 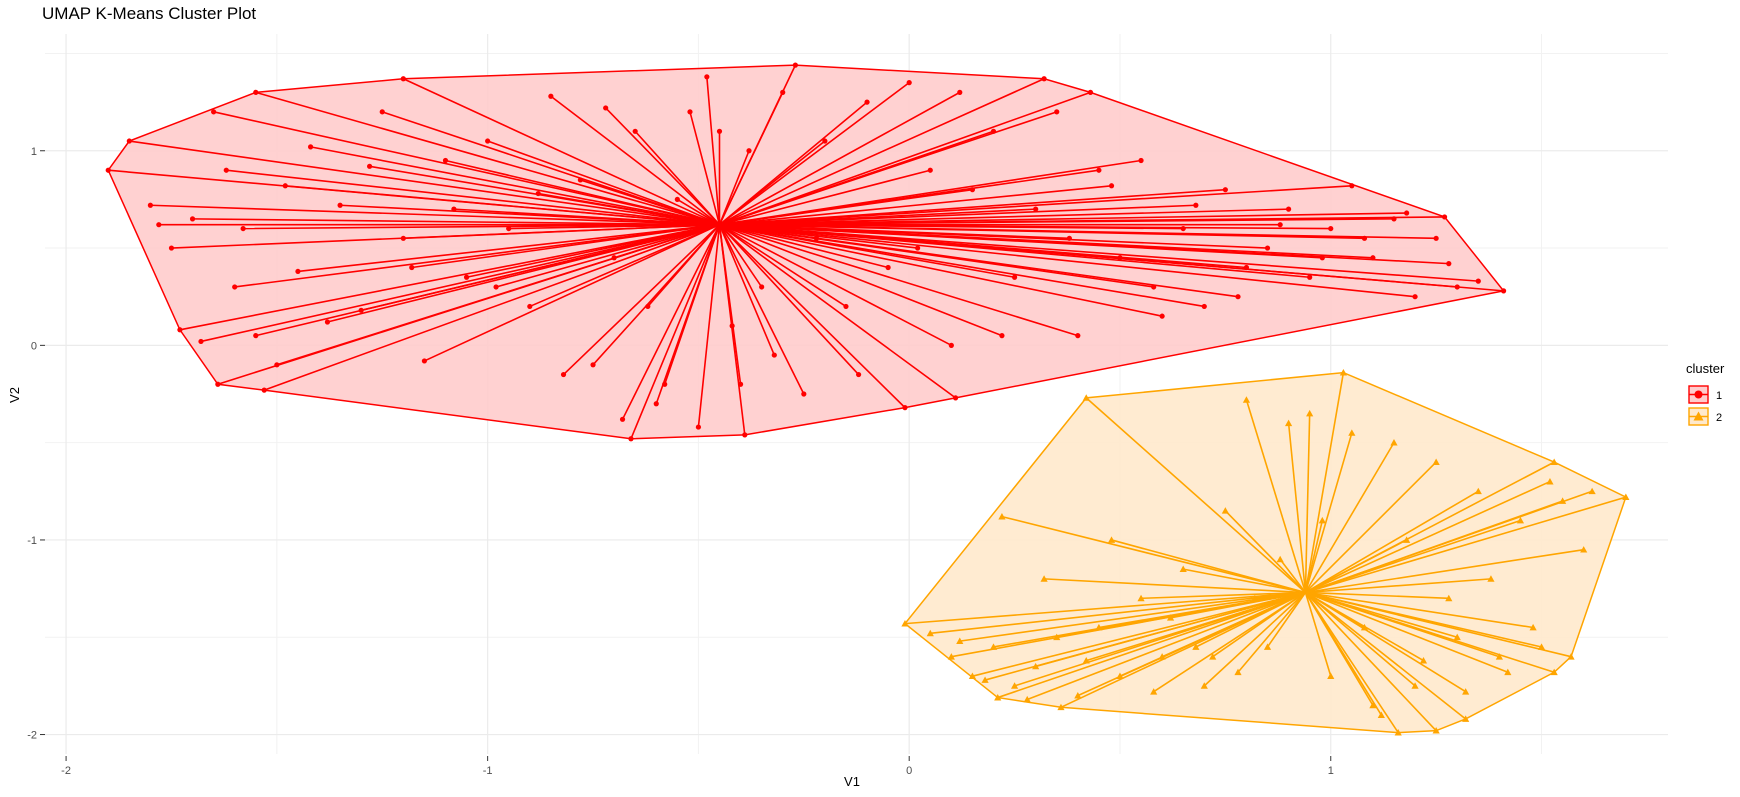 I want to click on x-tick-label: -2, so click(x=66, y=771).